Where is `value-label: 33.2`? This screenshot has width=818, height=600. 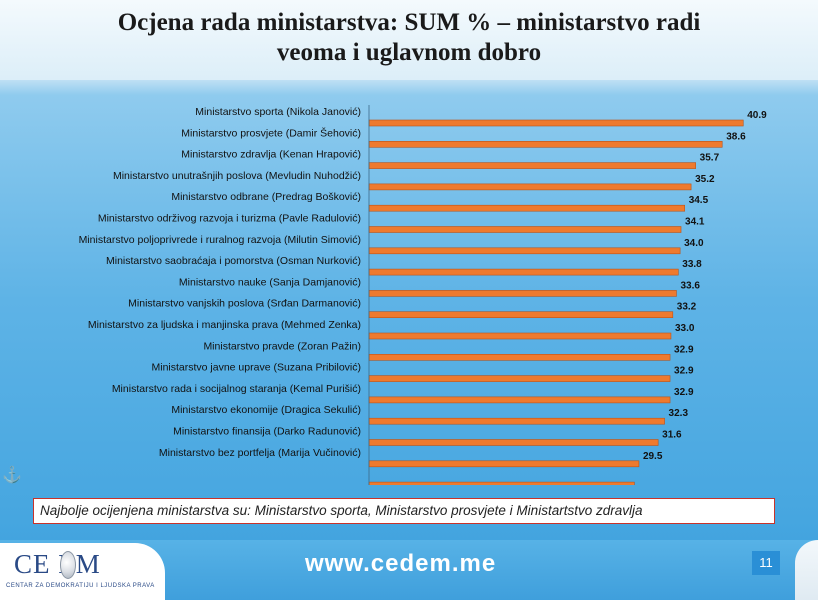 value-label: 33.2 is located at coordinates (687, 307).